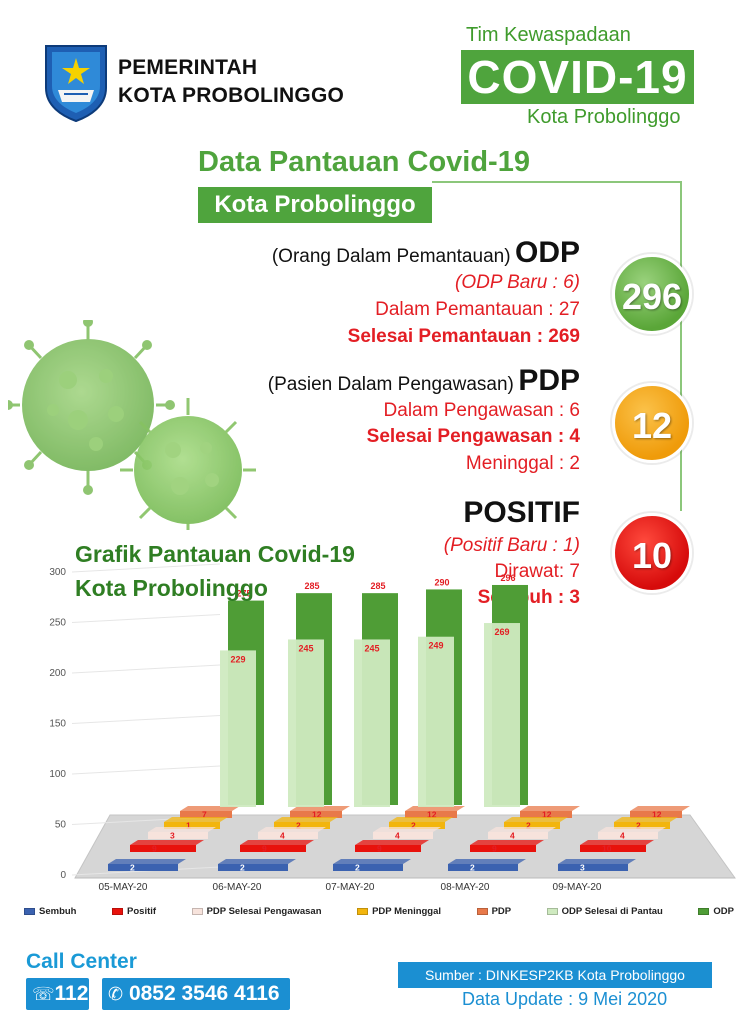  Describe the element at coordinates (397, 836) in the screenshot. I see `bar-label-2-2: 4` at that location.